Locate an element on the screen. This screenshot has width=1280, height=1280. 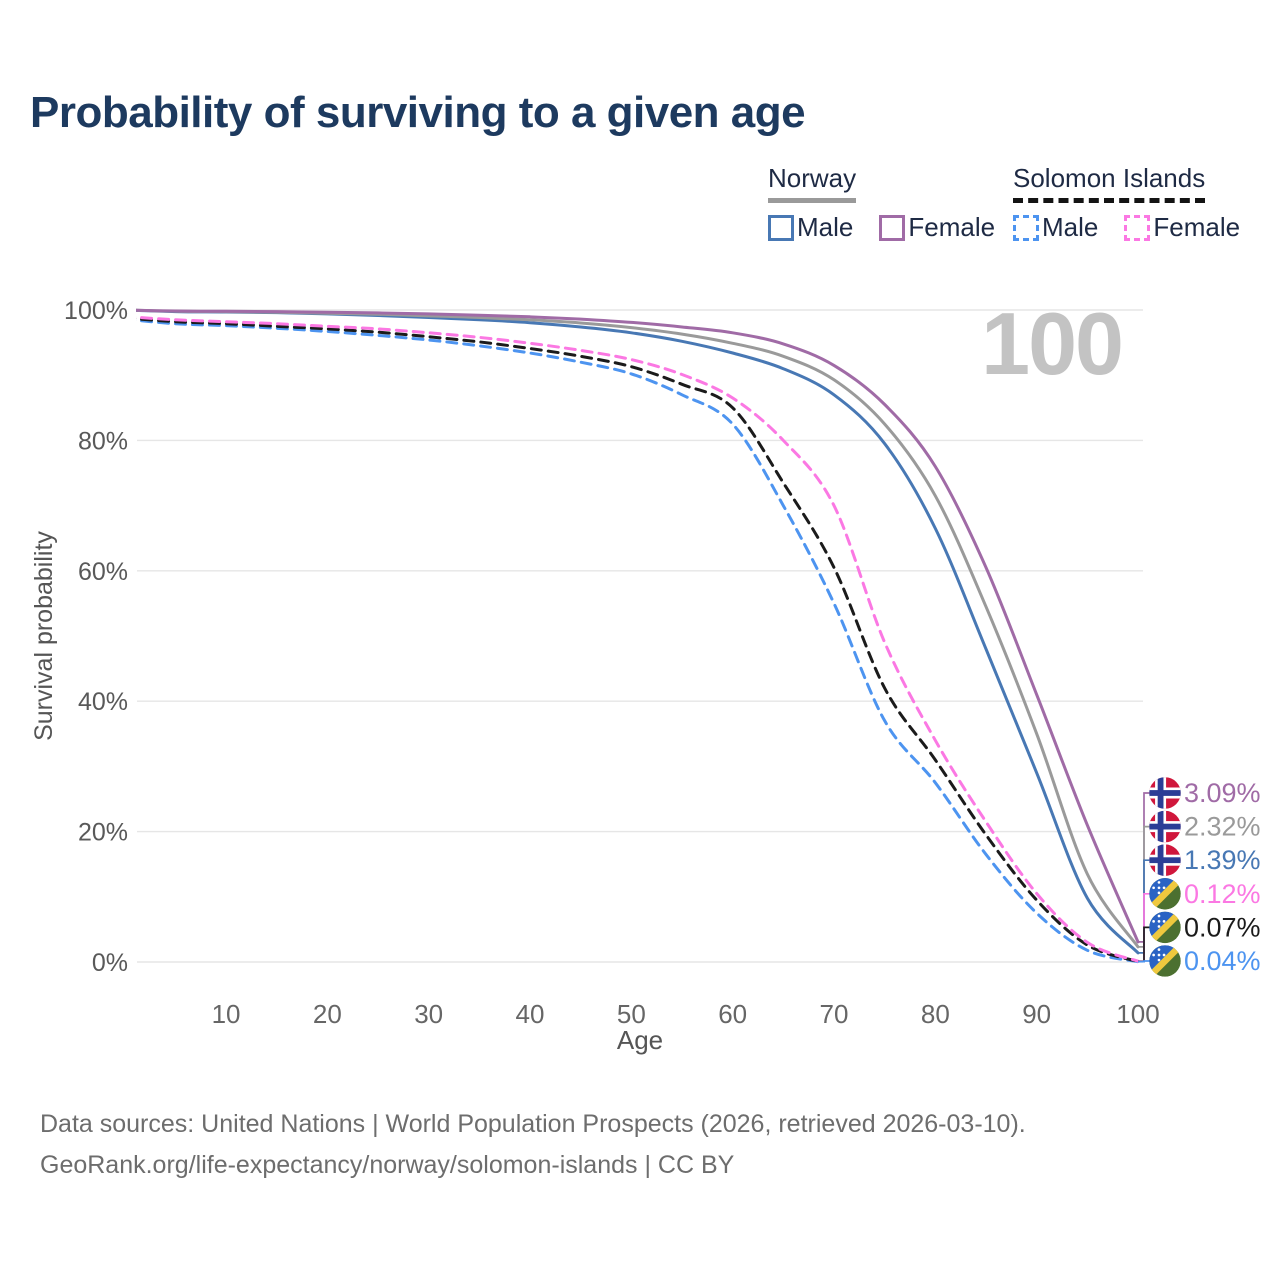
end-label-connector-solomon-islands-both-sexes is located at coordinates (1144, 944).